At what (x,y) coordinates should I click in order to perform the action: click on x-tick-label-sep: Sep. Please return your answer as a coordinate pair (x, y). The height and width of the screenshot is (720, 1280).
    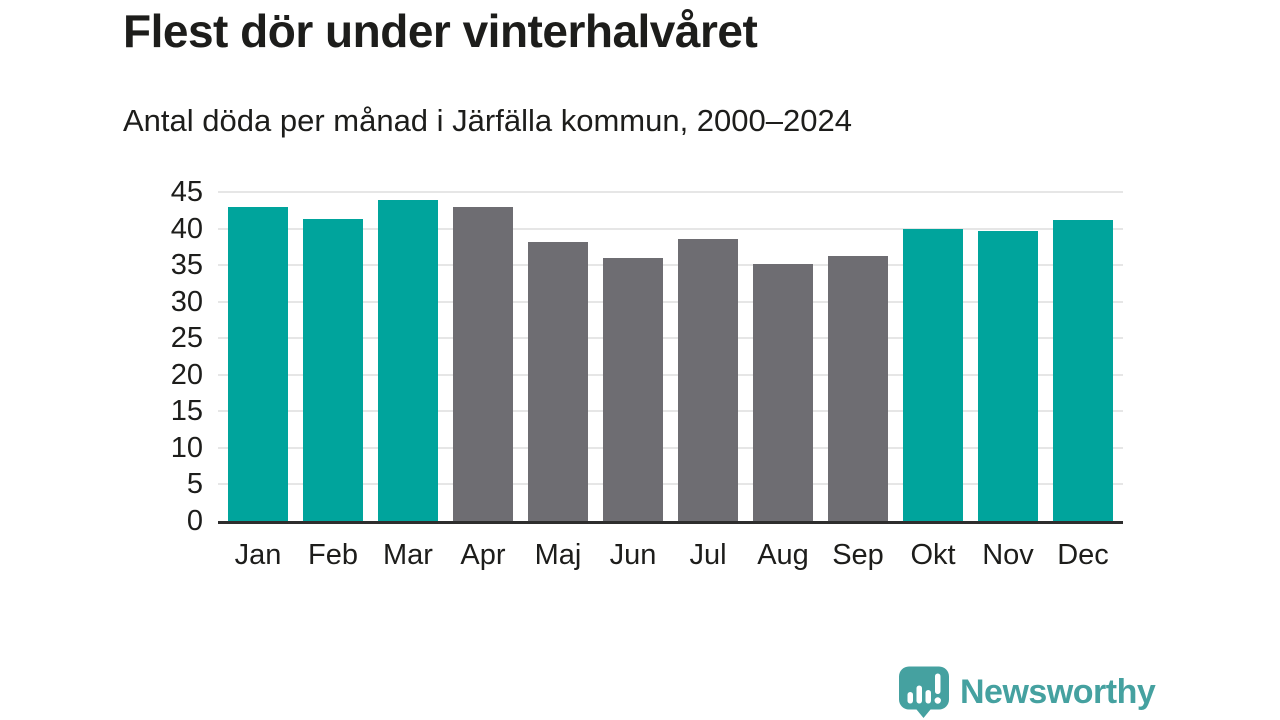
    Looking at the image, I should click on (858, 555).